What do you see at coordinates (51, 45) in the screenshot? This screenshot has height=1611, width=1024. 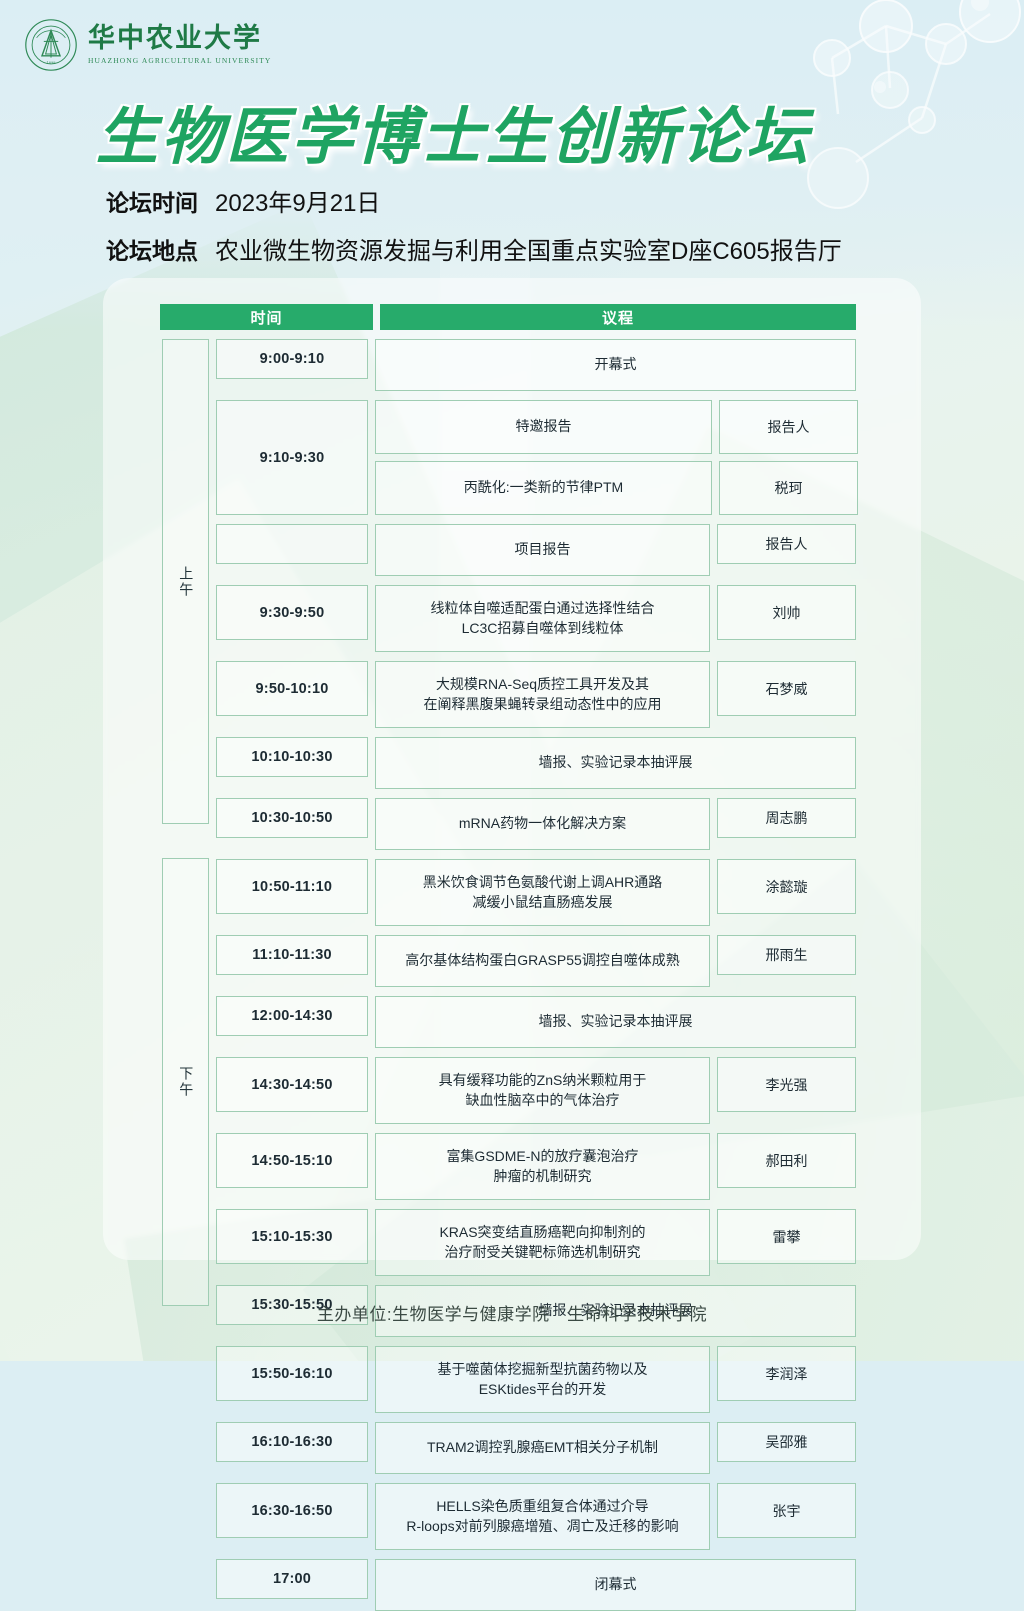 I see `university-seal-icon: 1898` at bounding box center [51, 45].